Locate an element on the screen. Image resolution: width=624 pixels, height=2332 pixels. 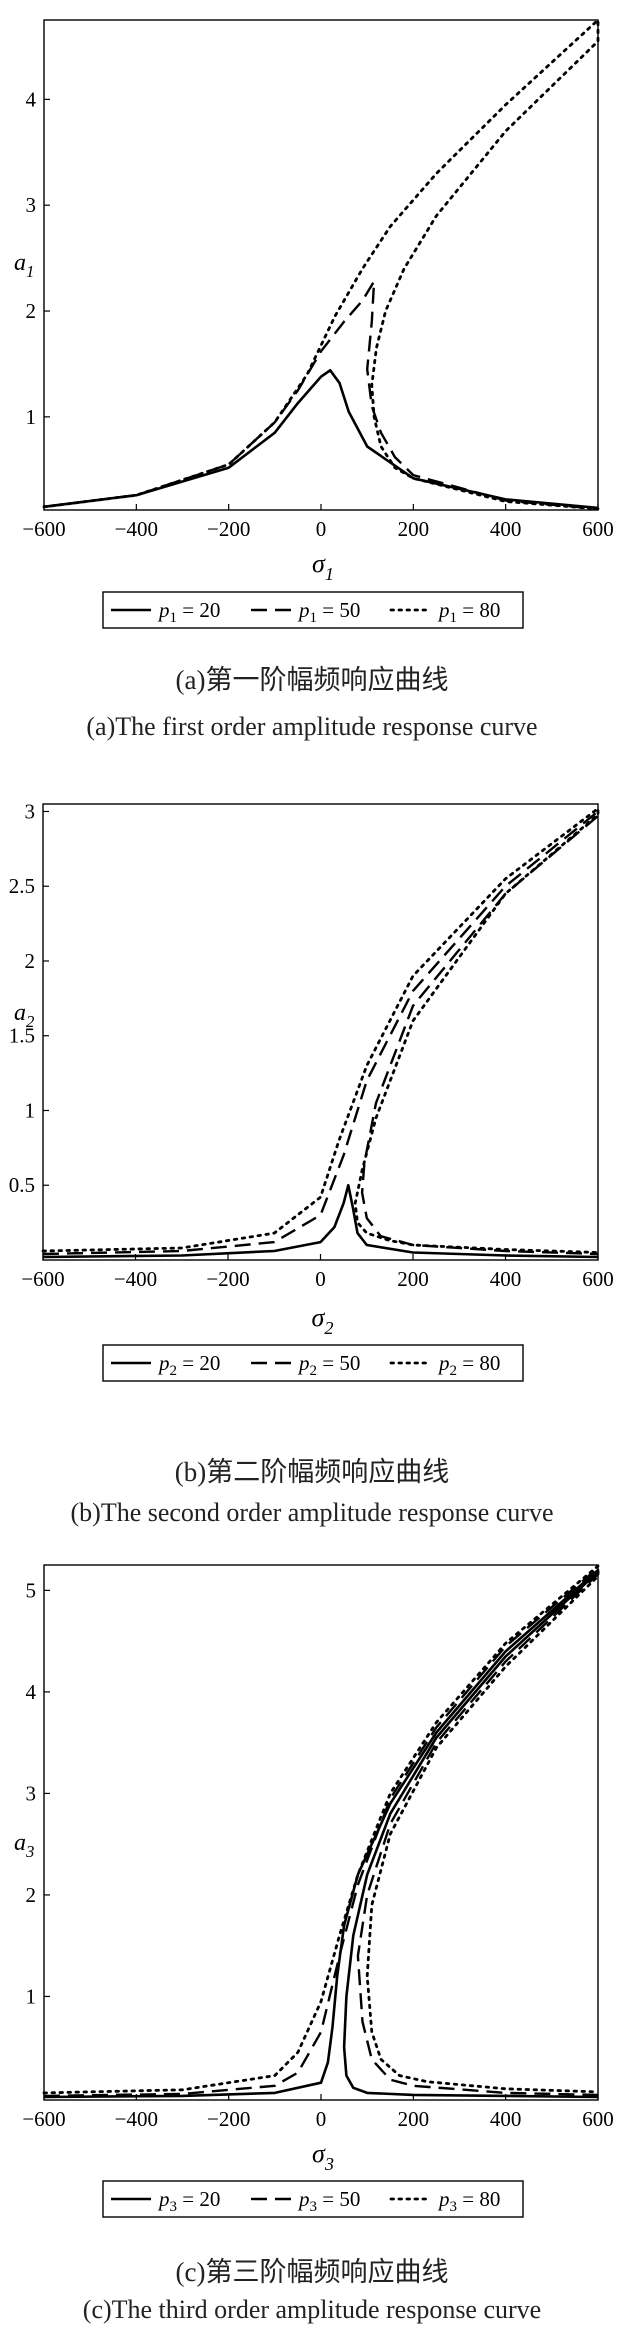
y-tick-label: 1.5 is located at coordinates (22, 1036).